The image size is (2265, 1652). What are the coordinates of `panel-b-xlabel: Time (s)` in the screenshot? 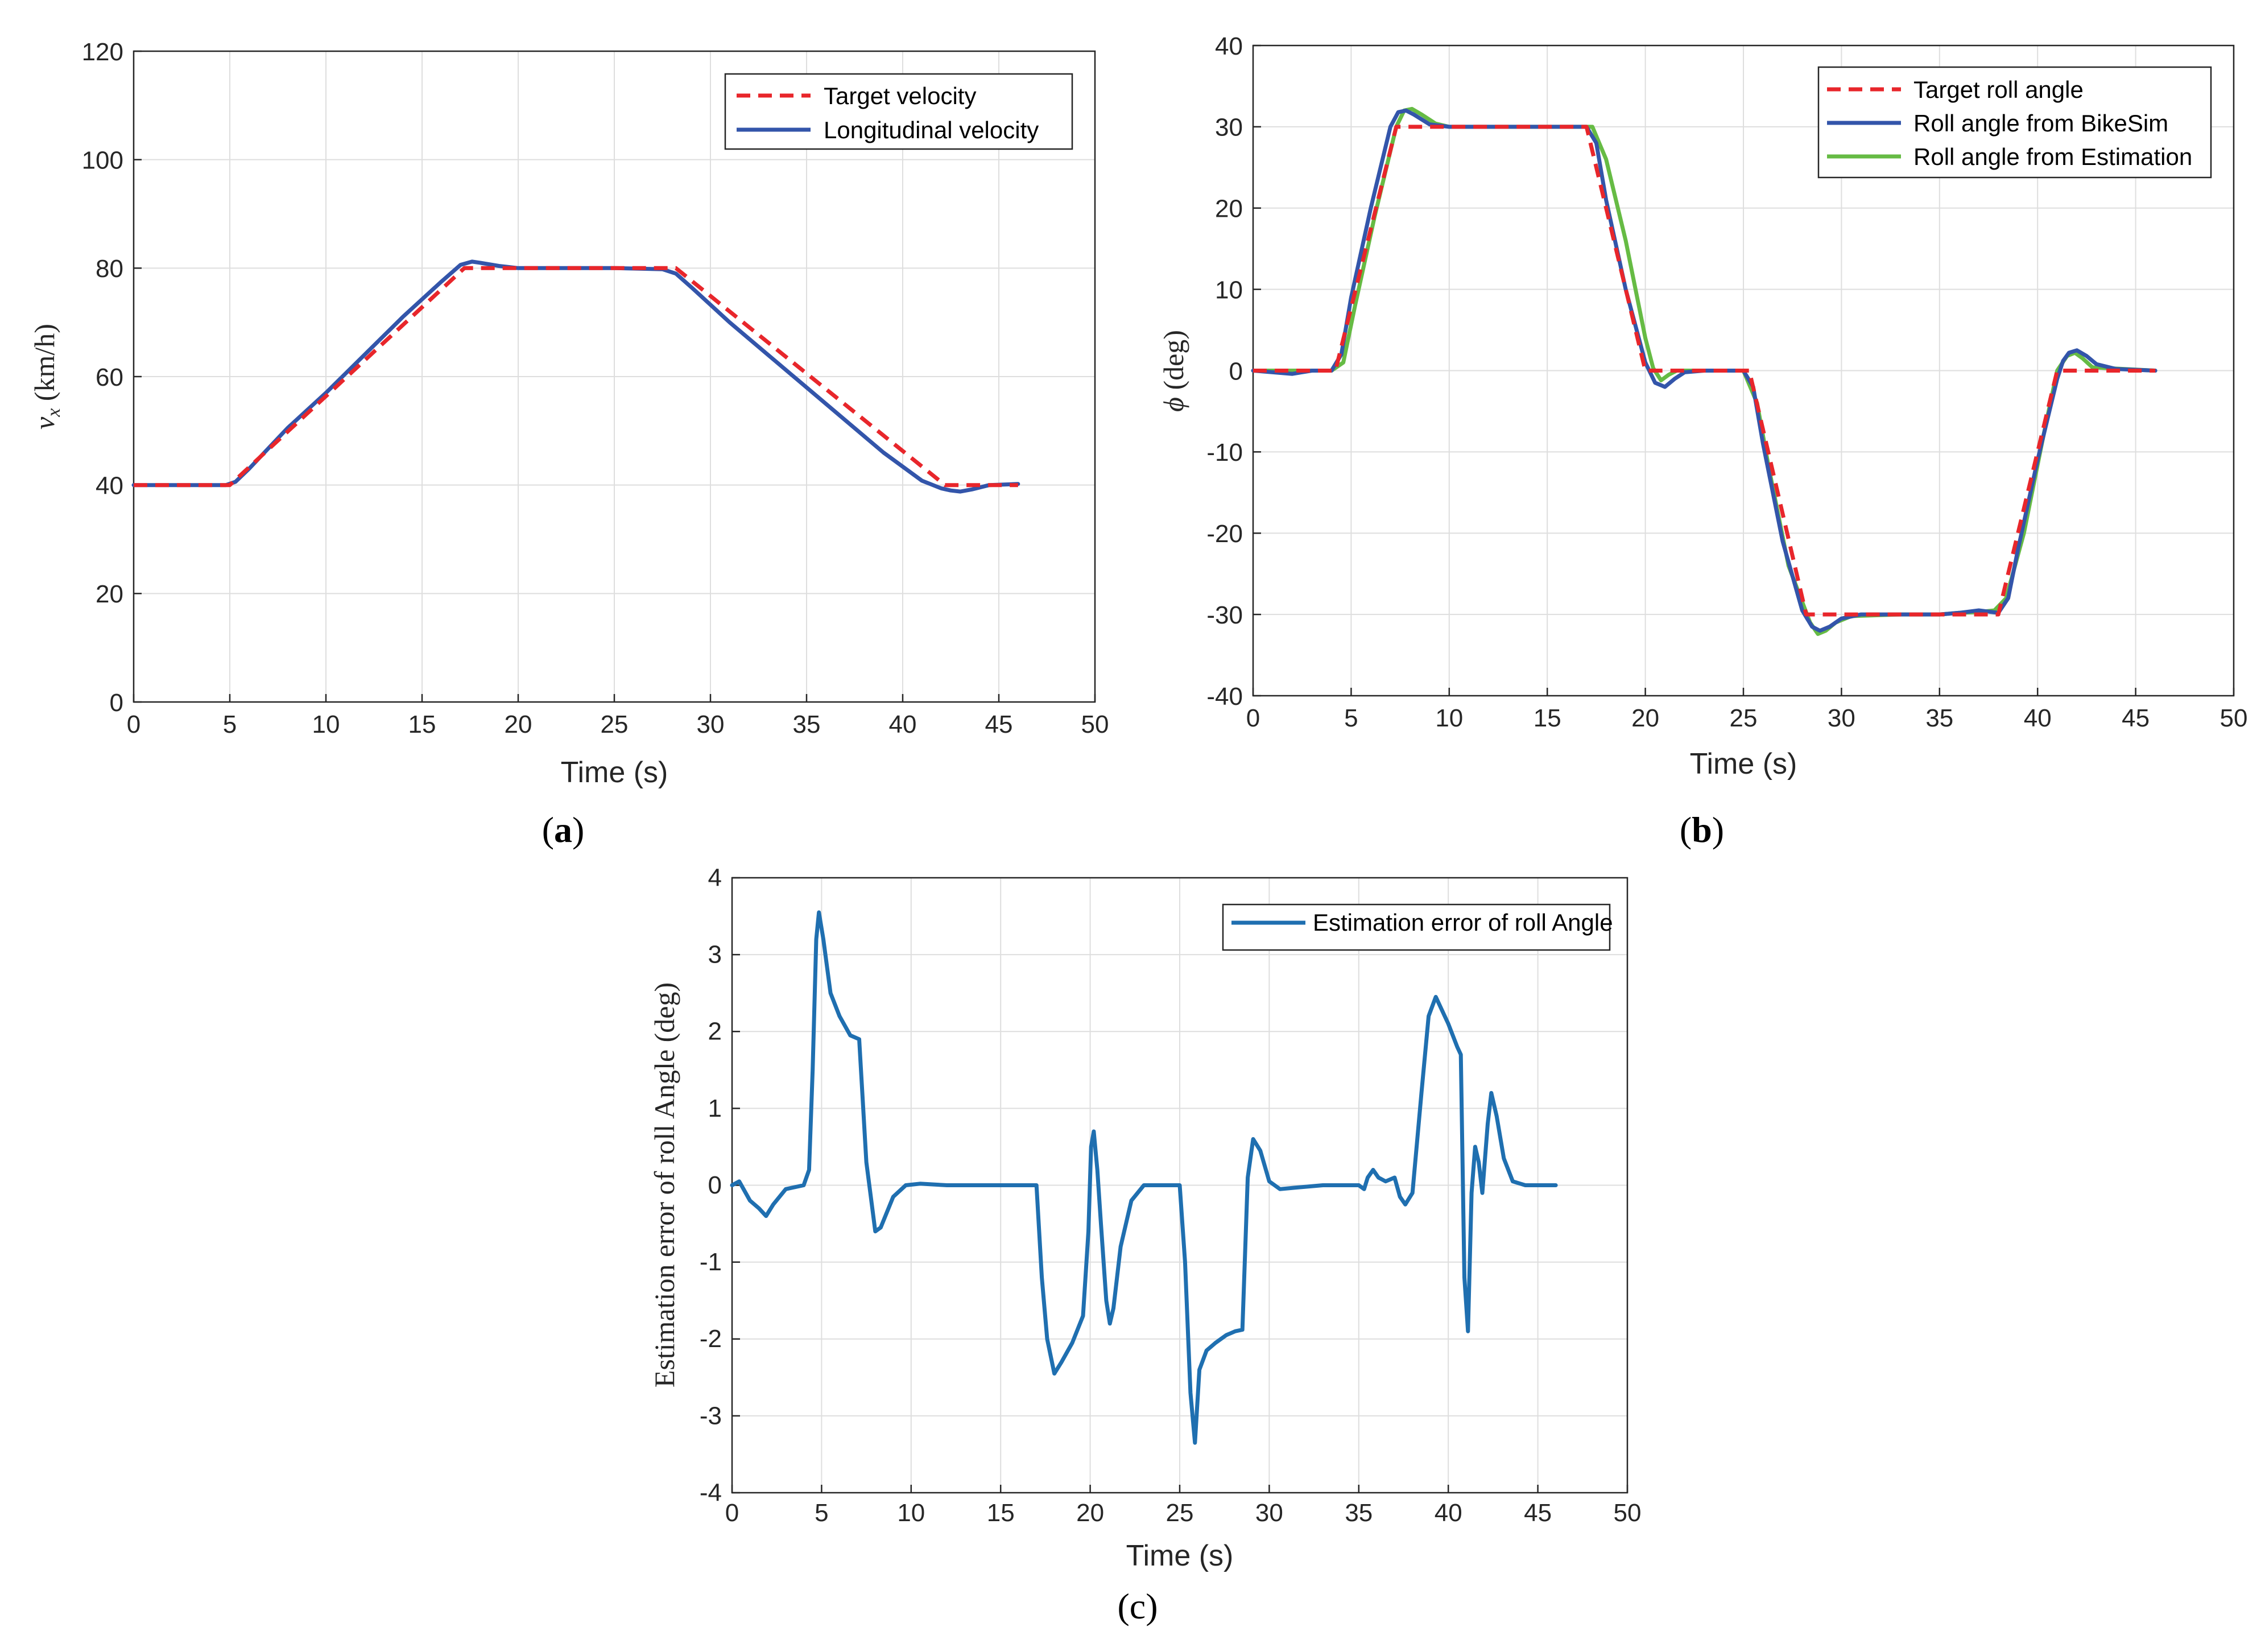 It's located at (1743, 763).